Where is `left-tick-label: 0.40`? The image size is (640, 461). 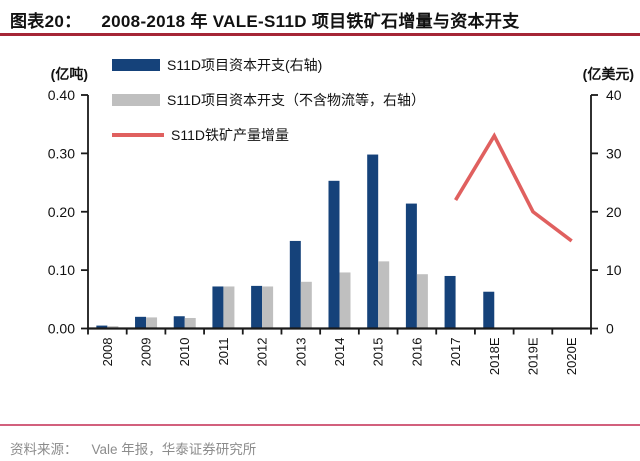 left-tick-label: 0.40 is located at coordinates (61, 95).